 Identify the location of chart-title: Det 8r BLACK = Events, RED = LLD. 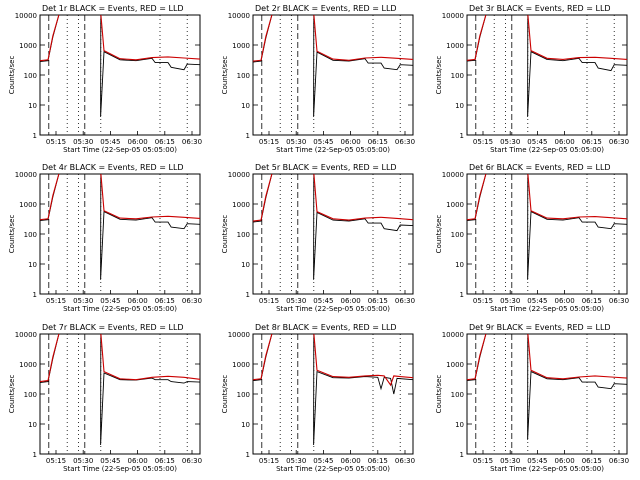
(326, 327).